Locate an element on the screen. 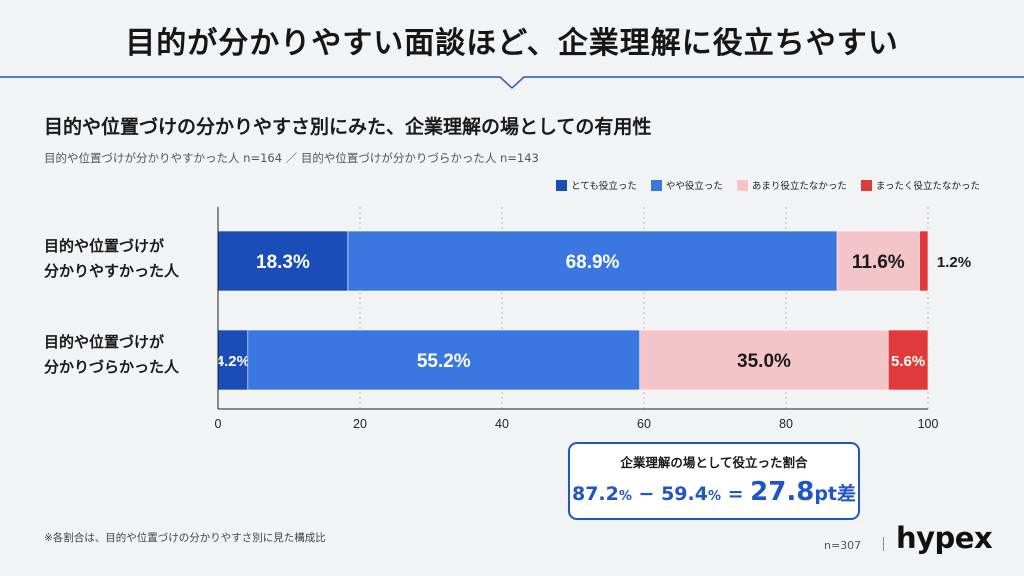 Image resolution: width=1024 pixels, height=576 pixels. legend-item: まったく役立たなかった is located at coordinates (920, 185).